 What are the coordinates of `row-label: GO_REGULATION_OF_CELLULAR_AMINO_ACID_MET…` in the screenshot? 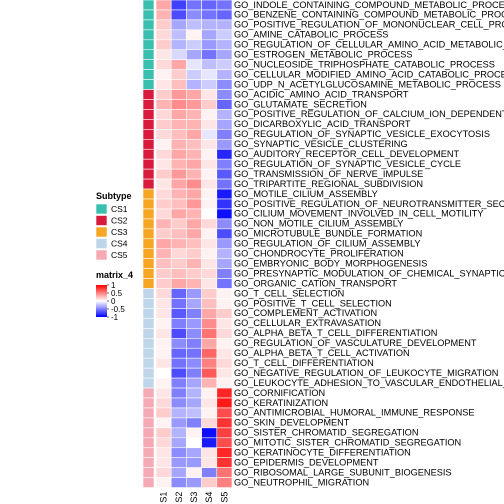 It's located at (369, 45).